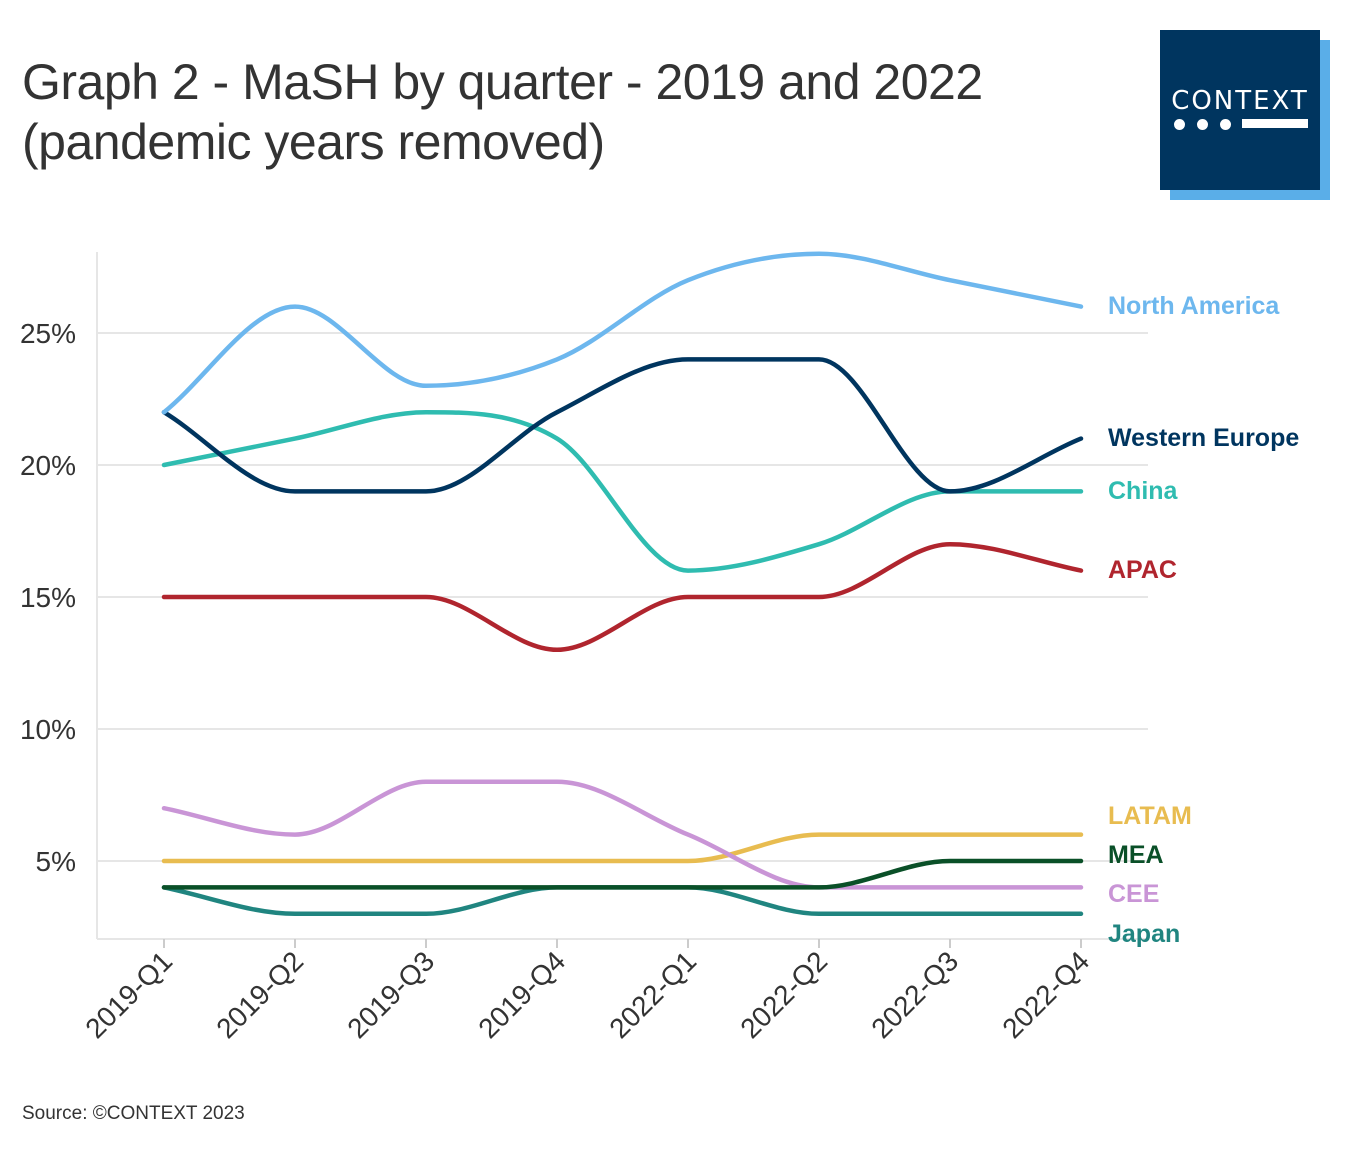 This screenshot has height=1150, width=1368. Describe the element at coordinates (622, 848) in the screenshot. I see `series-line-latam` at that location.